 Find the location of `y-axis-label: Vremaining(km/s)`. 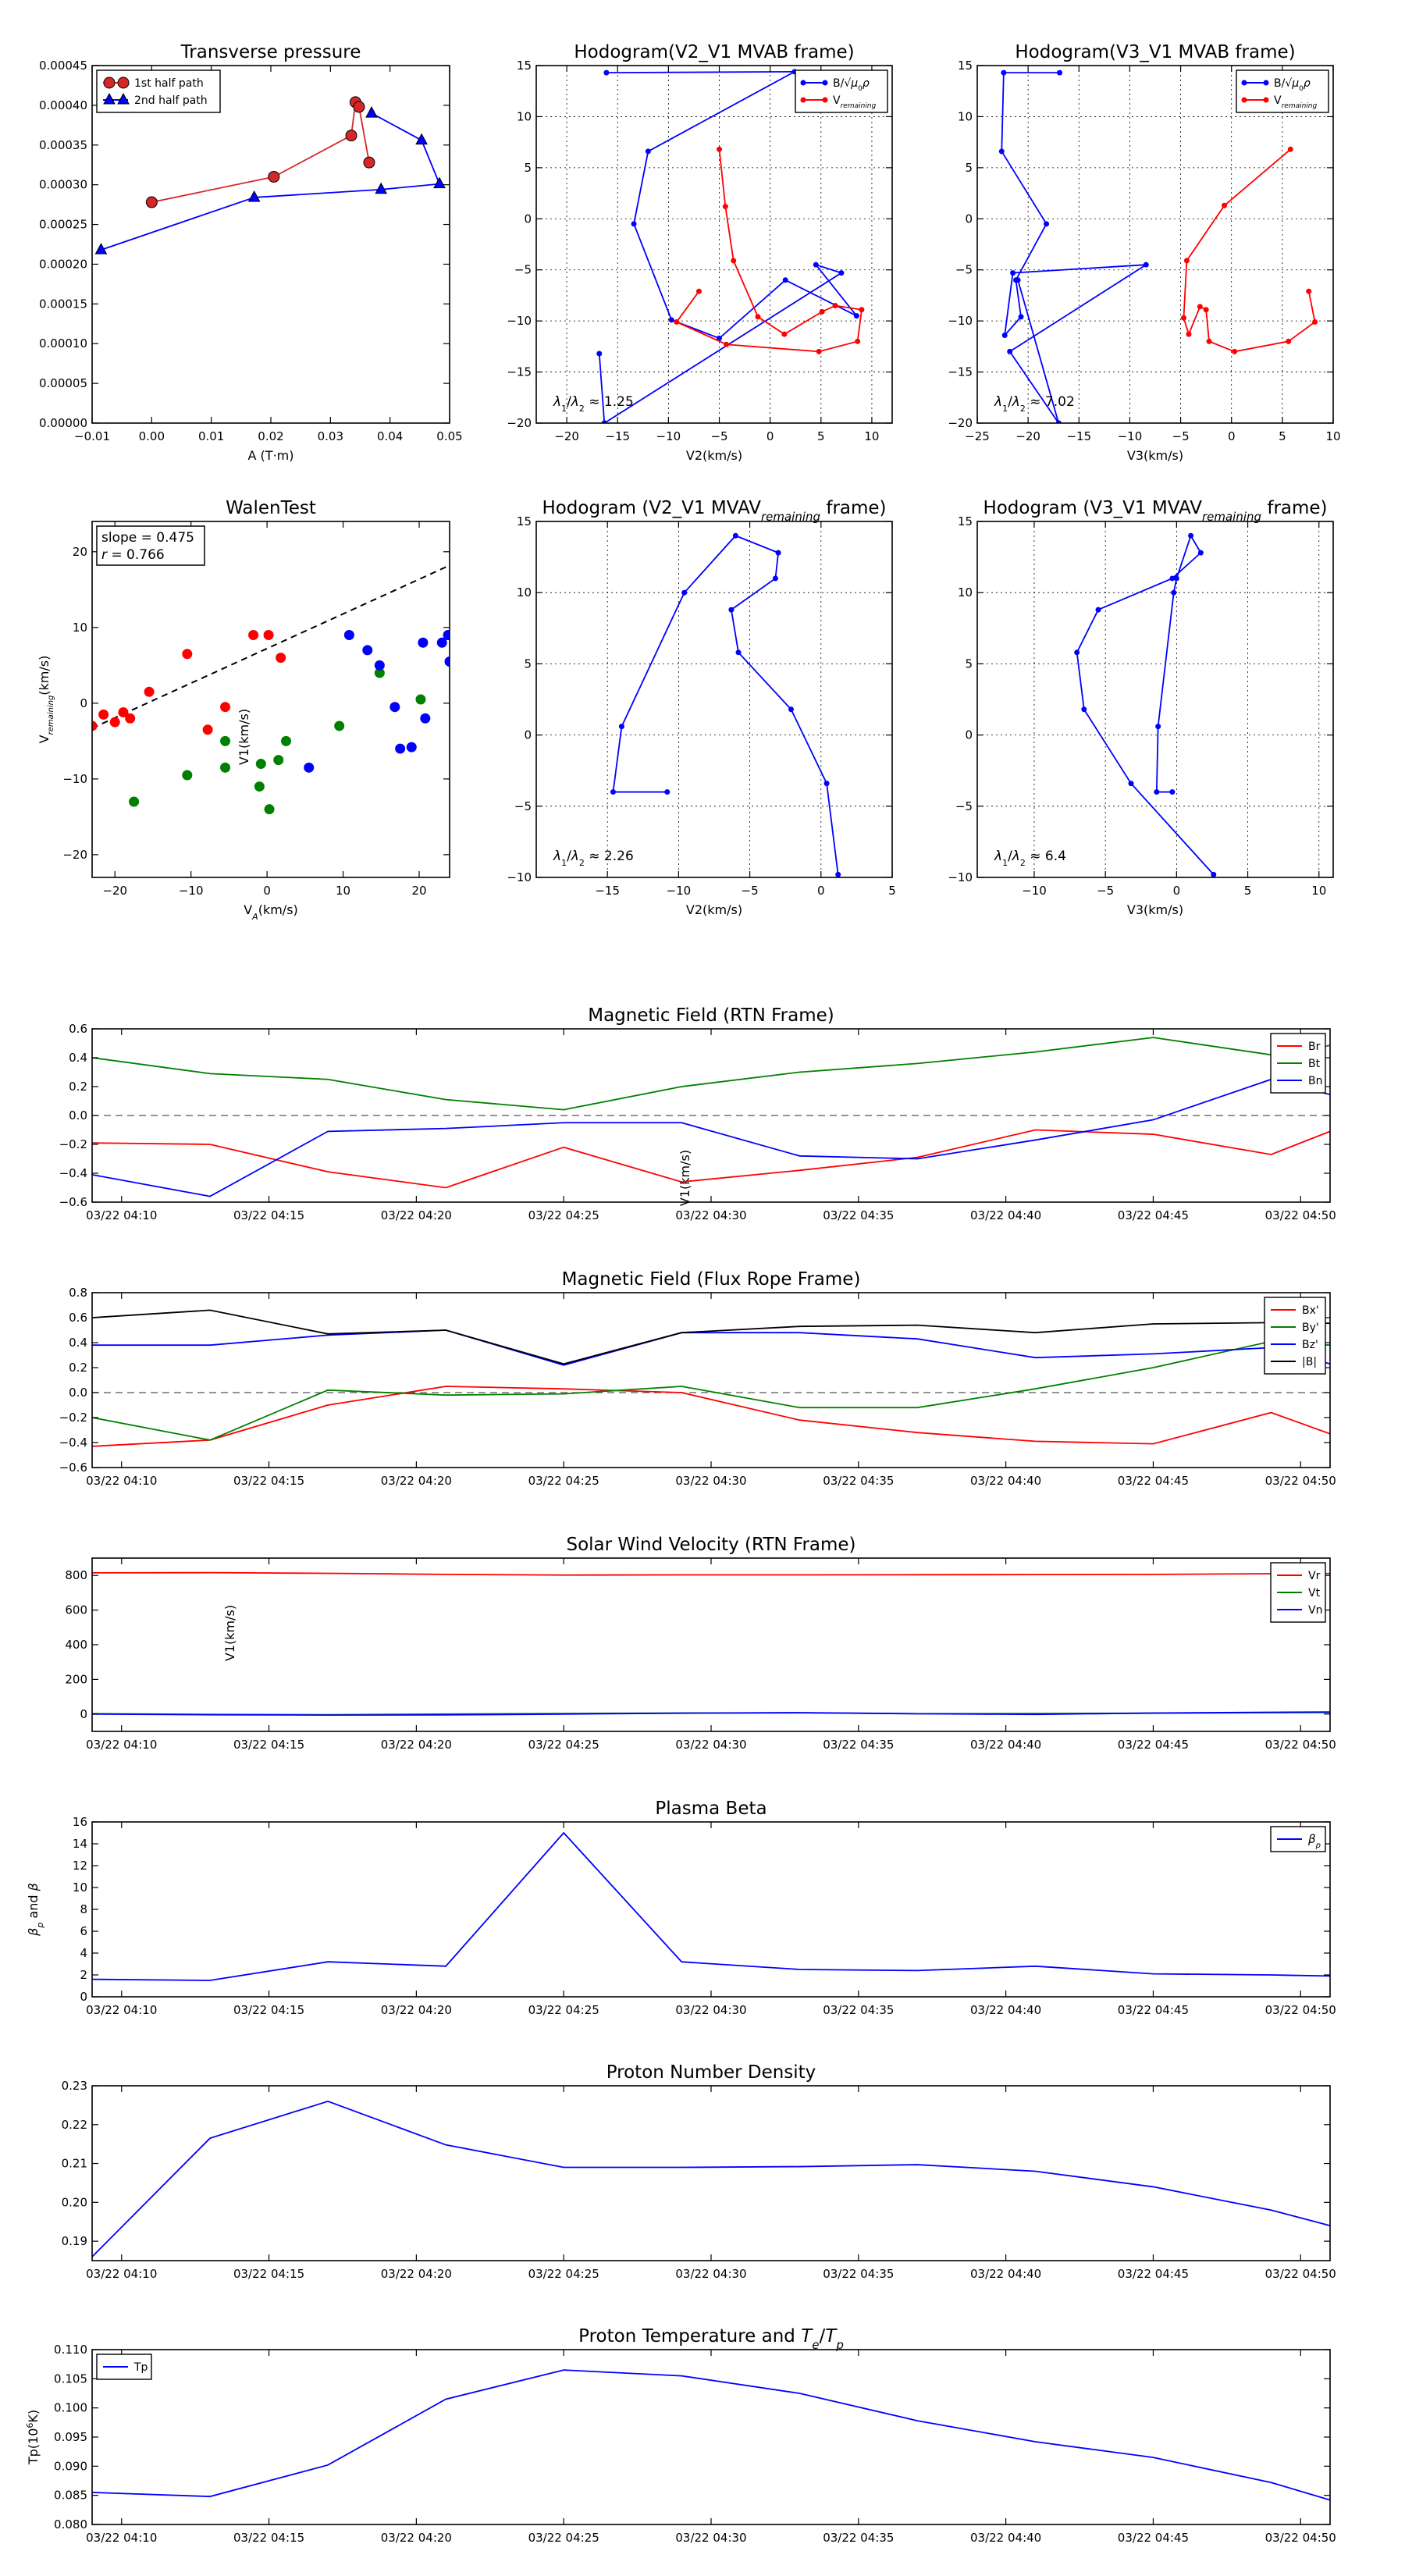

y-axis-label: Vremaining(km/s) is located at coordinates (46, 700).